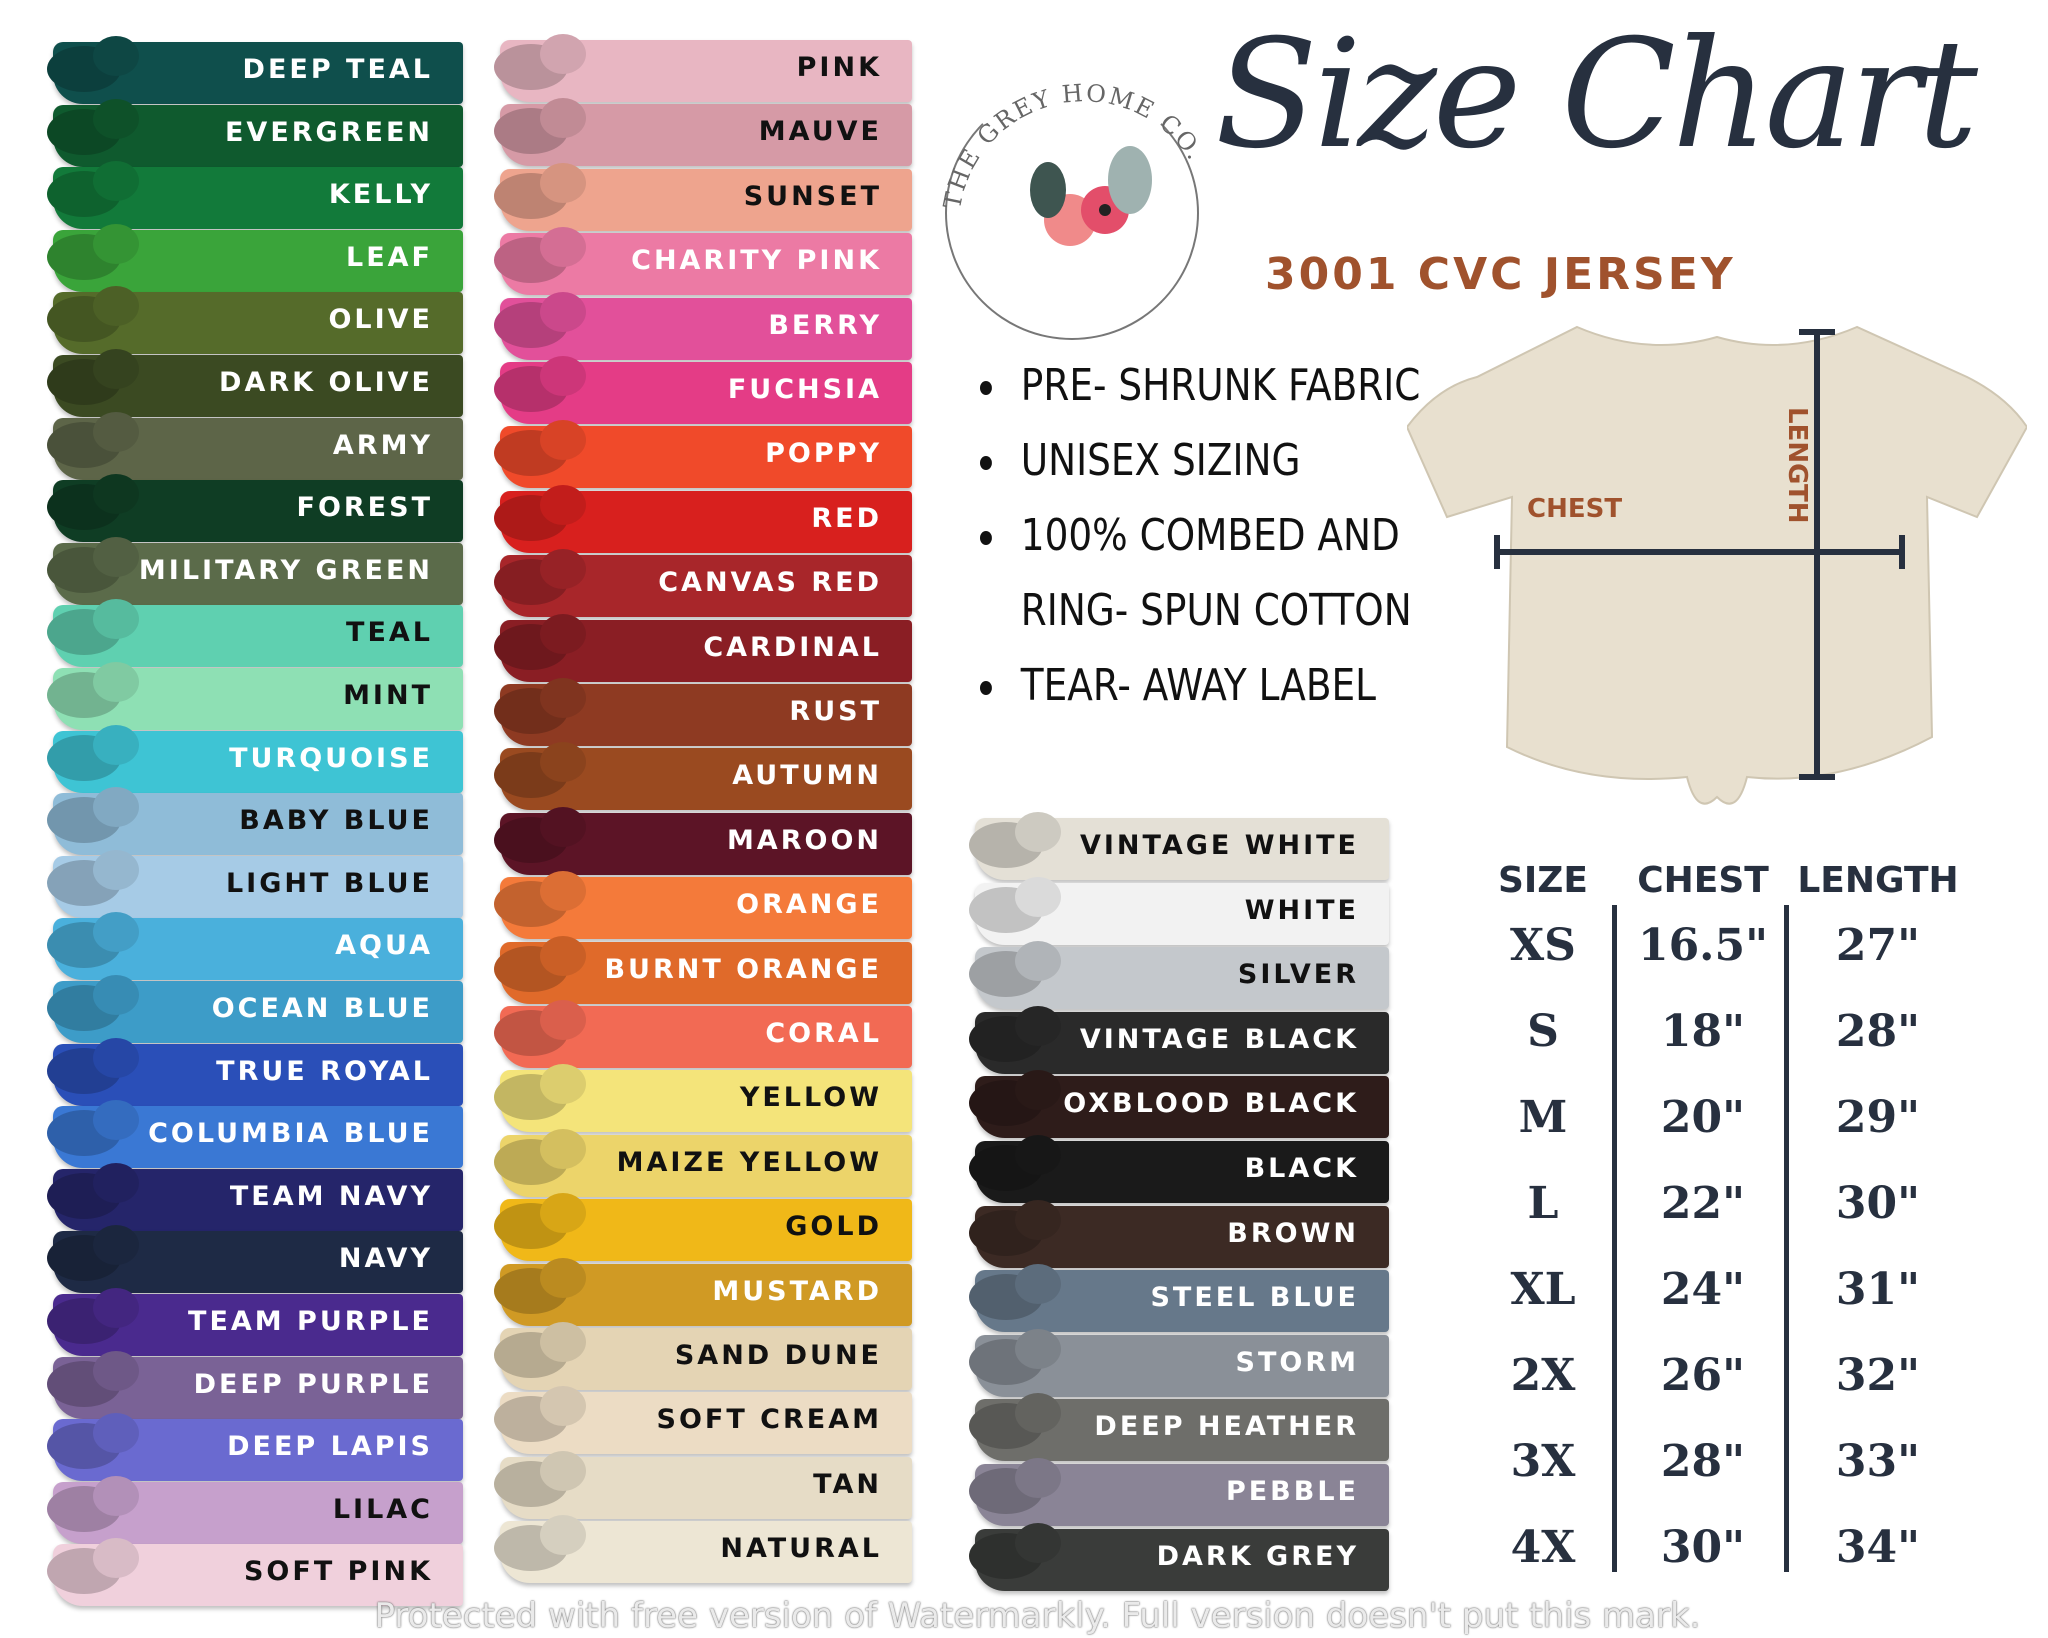 The width and height of the screenshot is (2048, 1638). I want to click on color-swatch: YELLOW, so click(703, 1098).